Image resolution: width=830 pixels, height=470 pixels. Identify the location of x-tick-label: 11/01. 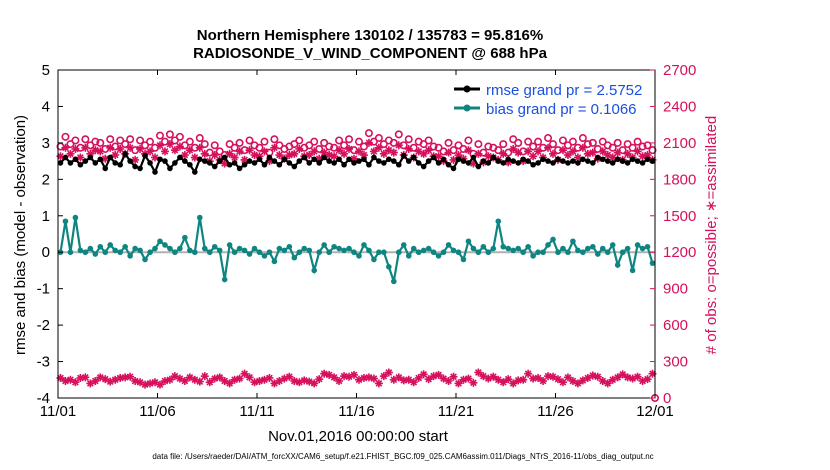
(58, 411).